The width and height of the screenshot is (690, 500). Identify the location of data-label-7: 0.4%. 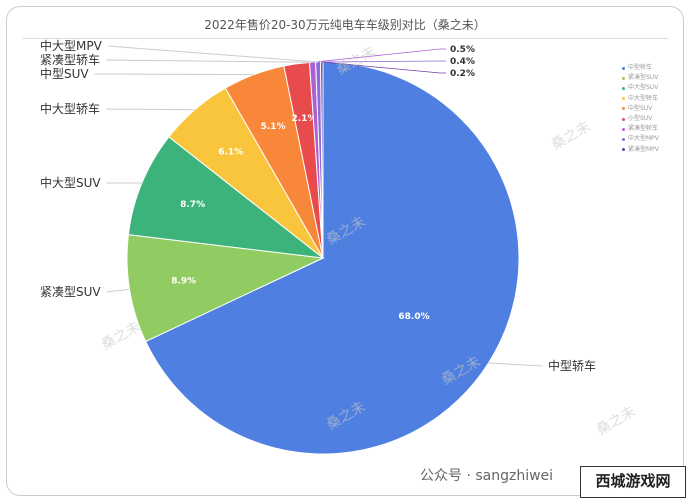
(462, 62).